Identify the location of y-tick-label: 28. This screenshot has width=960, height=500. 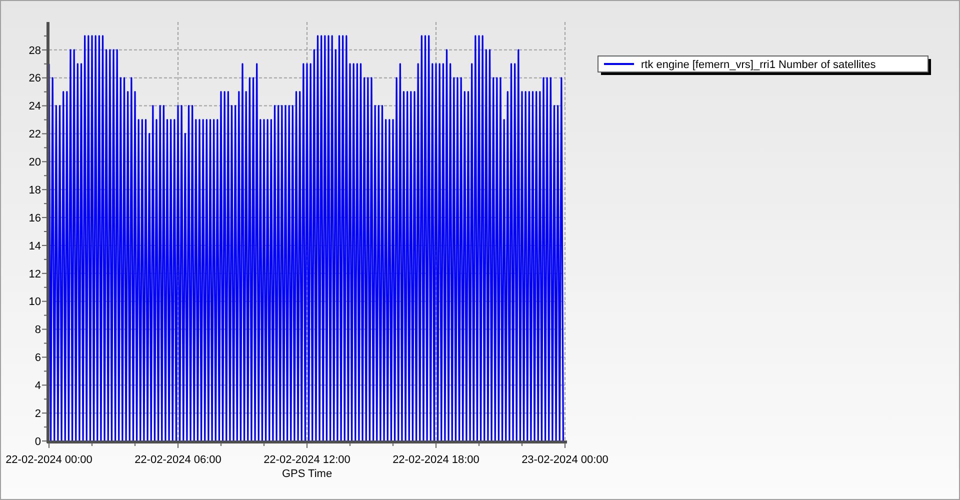
(34, 50).